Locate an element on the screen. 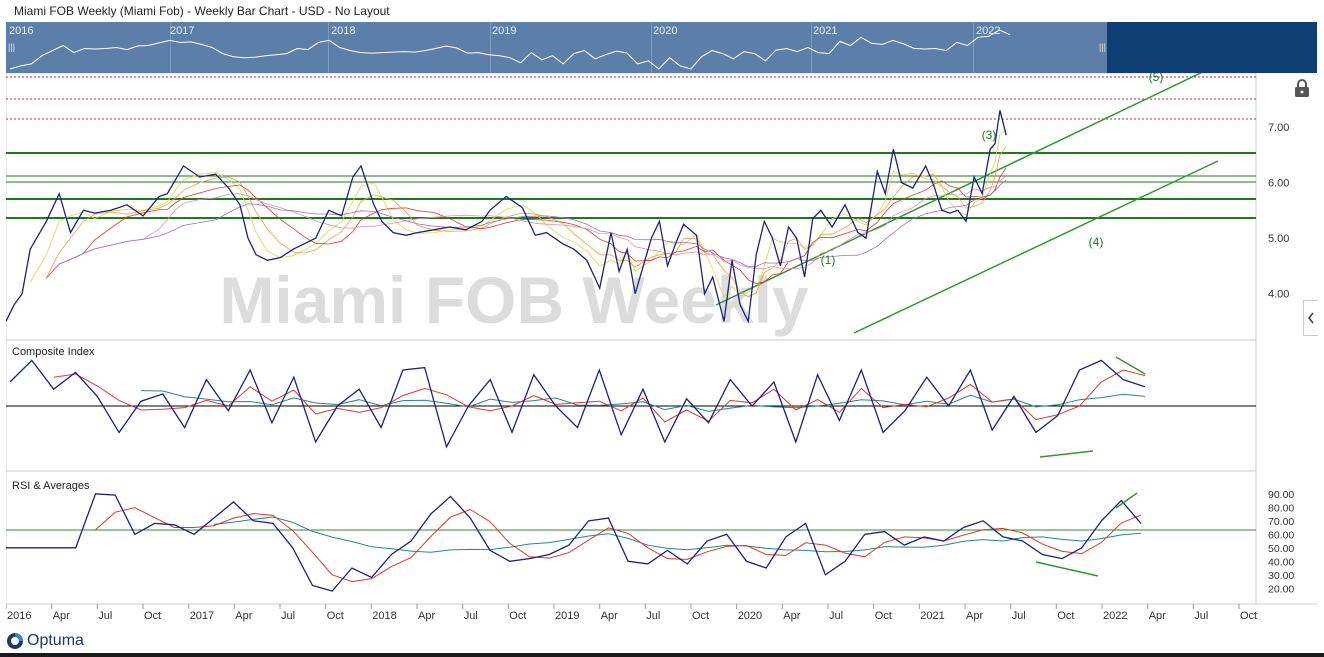 This screenshot has height=657, width=1324. price-tick-label: 7.00 is located at coordinates (1278, 128).